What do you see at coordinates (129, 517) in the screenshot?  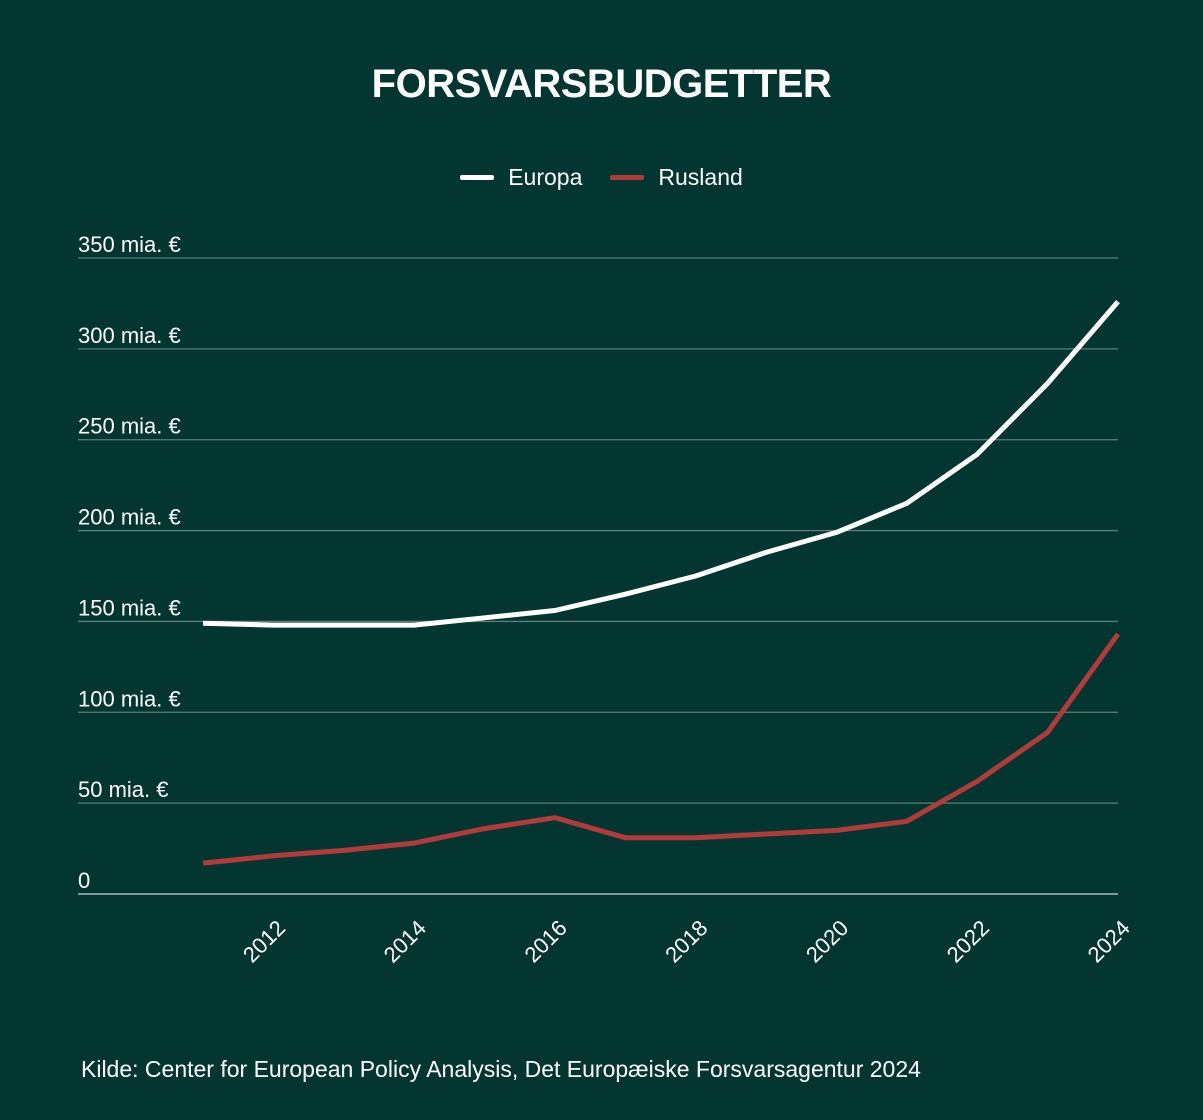 I see `y-tick-label: 200 mia. €` at bounding box center [129, 517].